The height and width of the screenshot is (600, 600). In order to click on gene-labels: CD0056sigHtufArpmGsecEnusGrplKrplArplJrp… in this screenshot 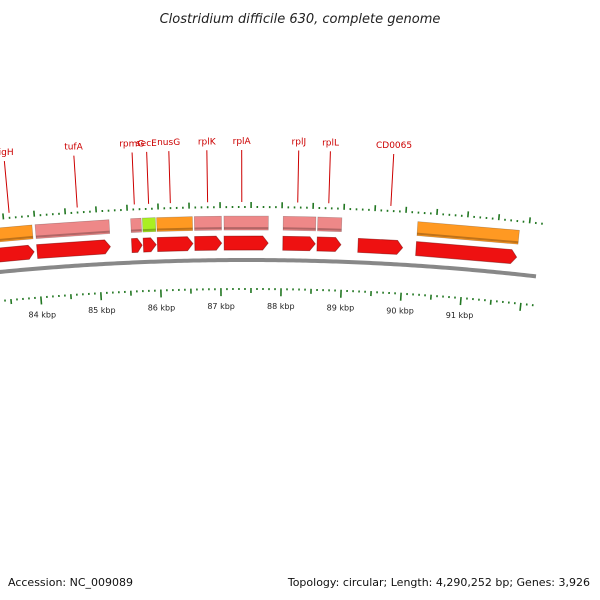, I will do `click(206, 175)`.